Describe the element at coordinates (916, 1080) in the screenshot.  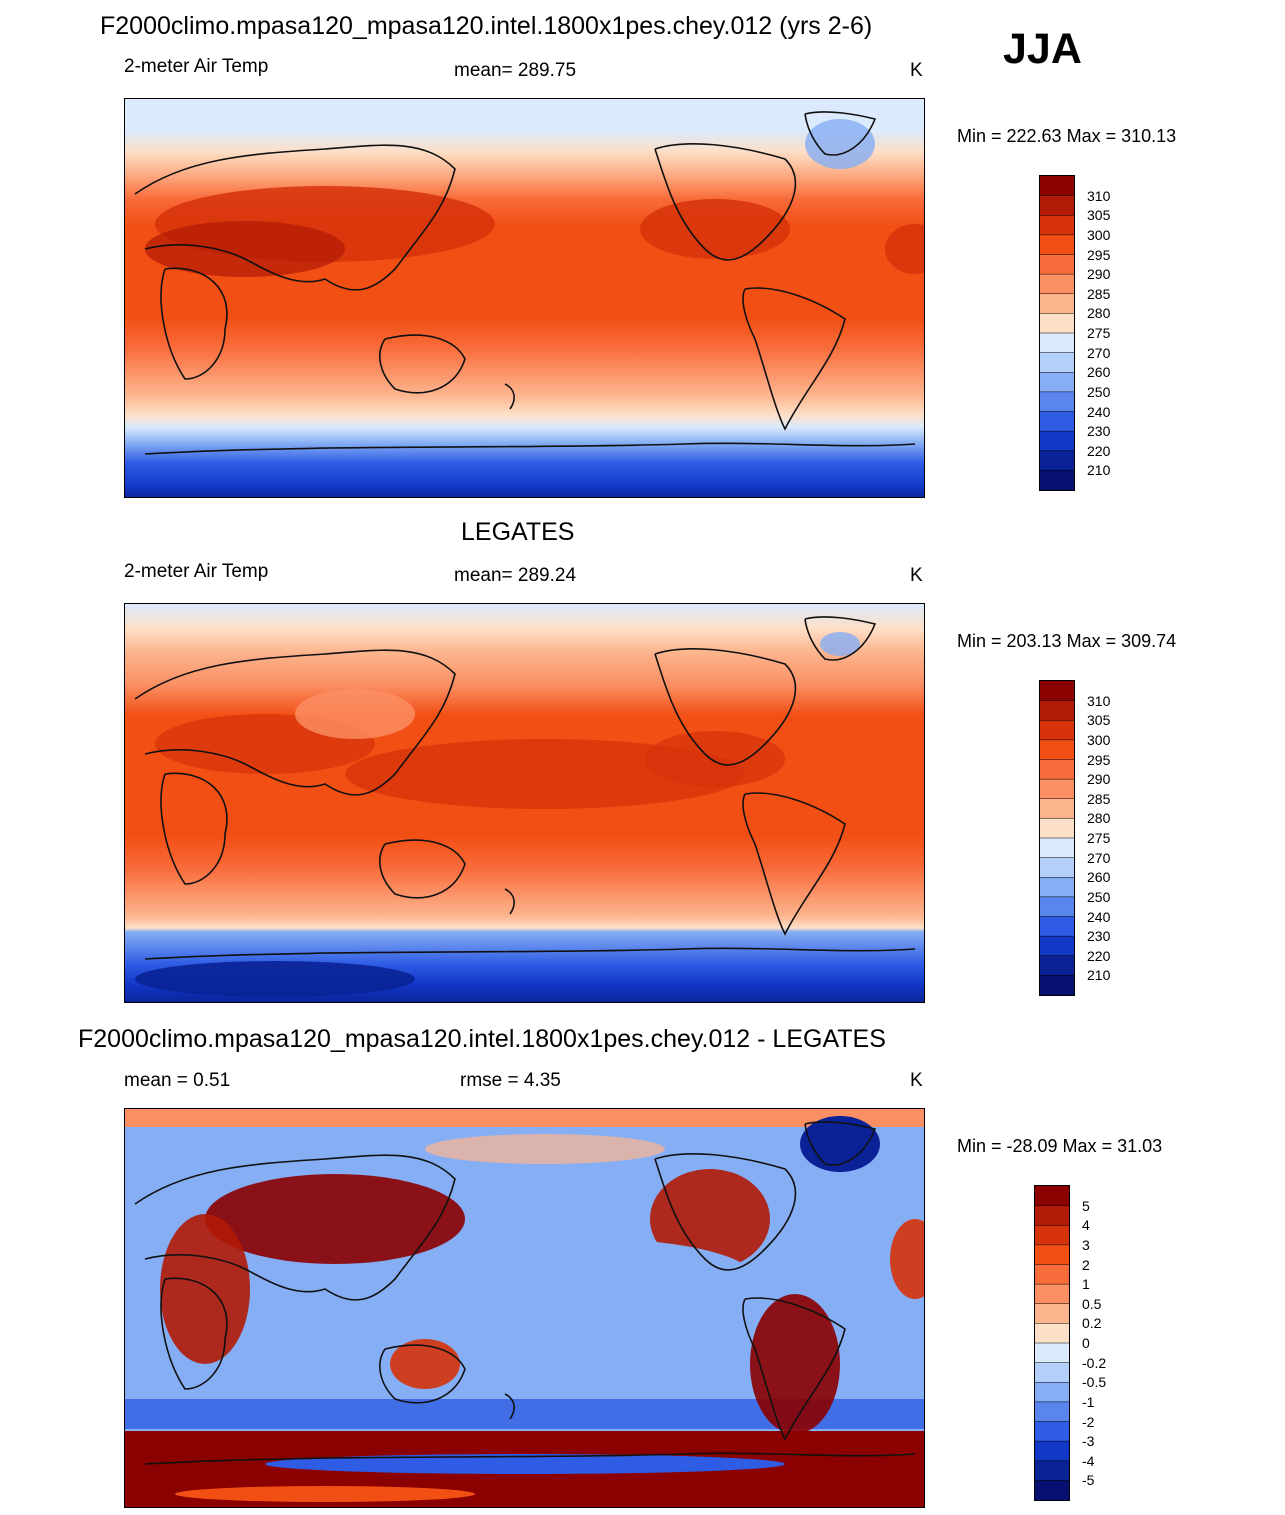
I see `panel3-units-label: K` at that location.